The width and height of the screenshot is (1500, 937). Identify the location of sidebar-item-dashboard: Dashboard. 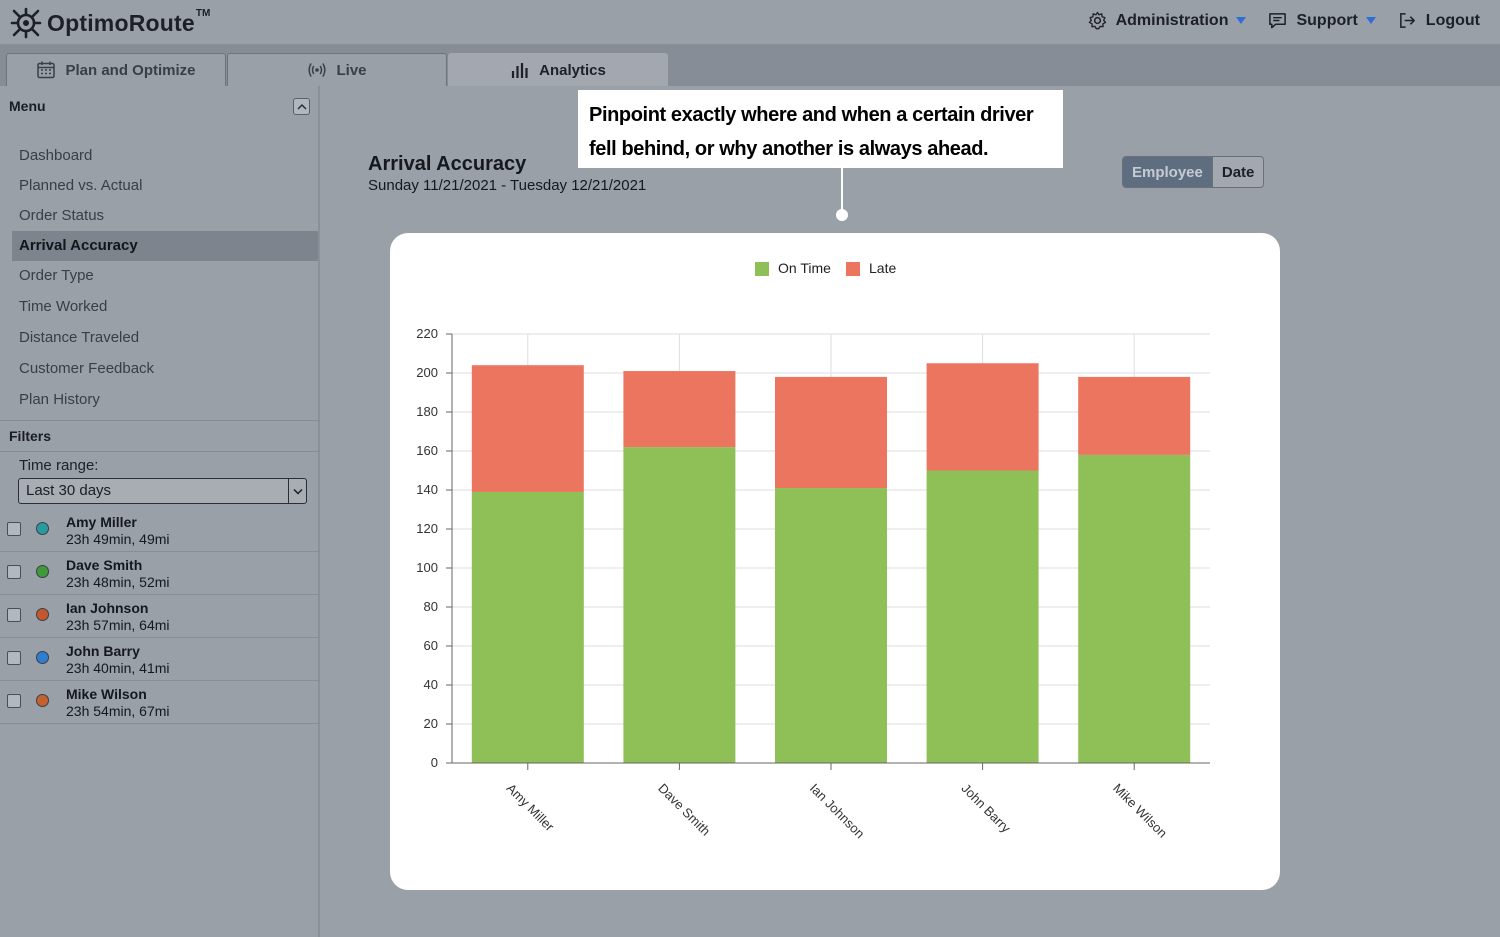
(56, 155).